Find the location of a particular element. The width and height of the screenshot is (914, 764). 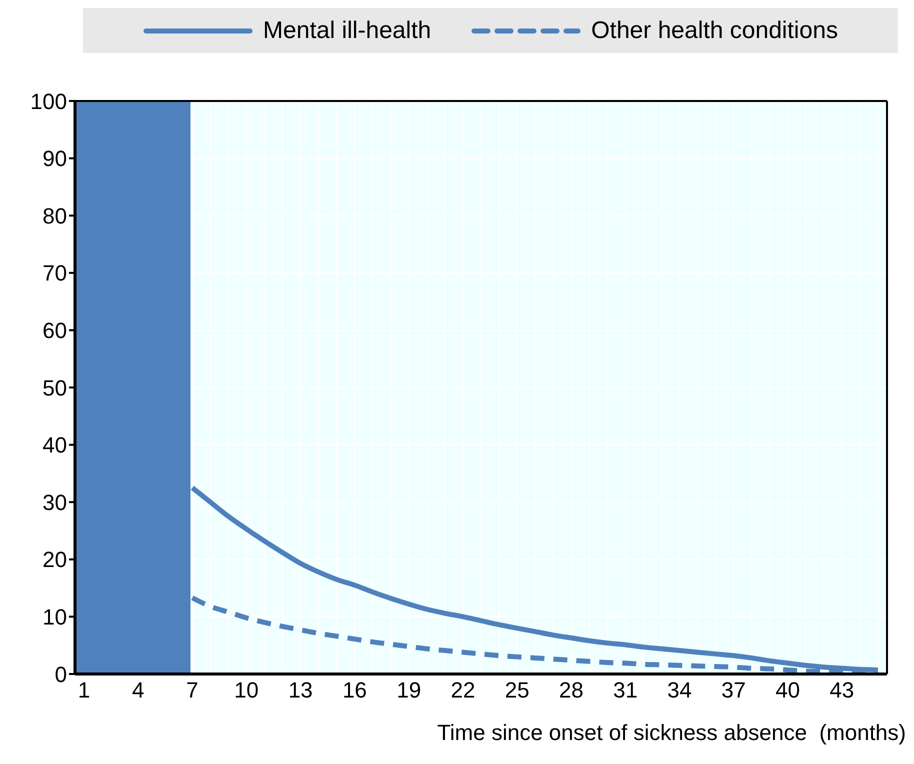

x-tick-label: 7 is located at coordinates (192, 690).